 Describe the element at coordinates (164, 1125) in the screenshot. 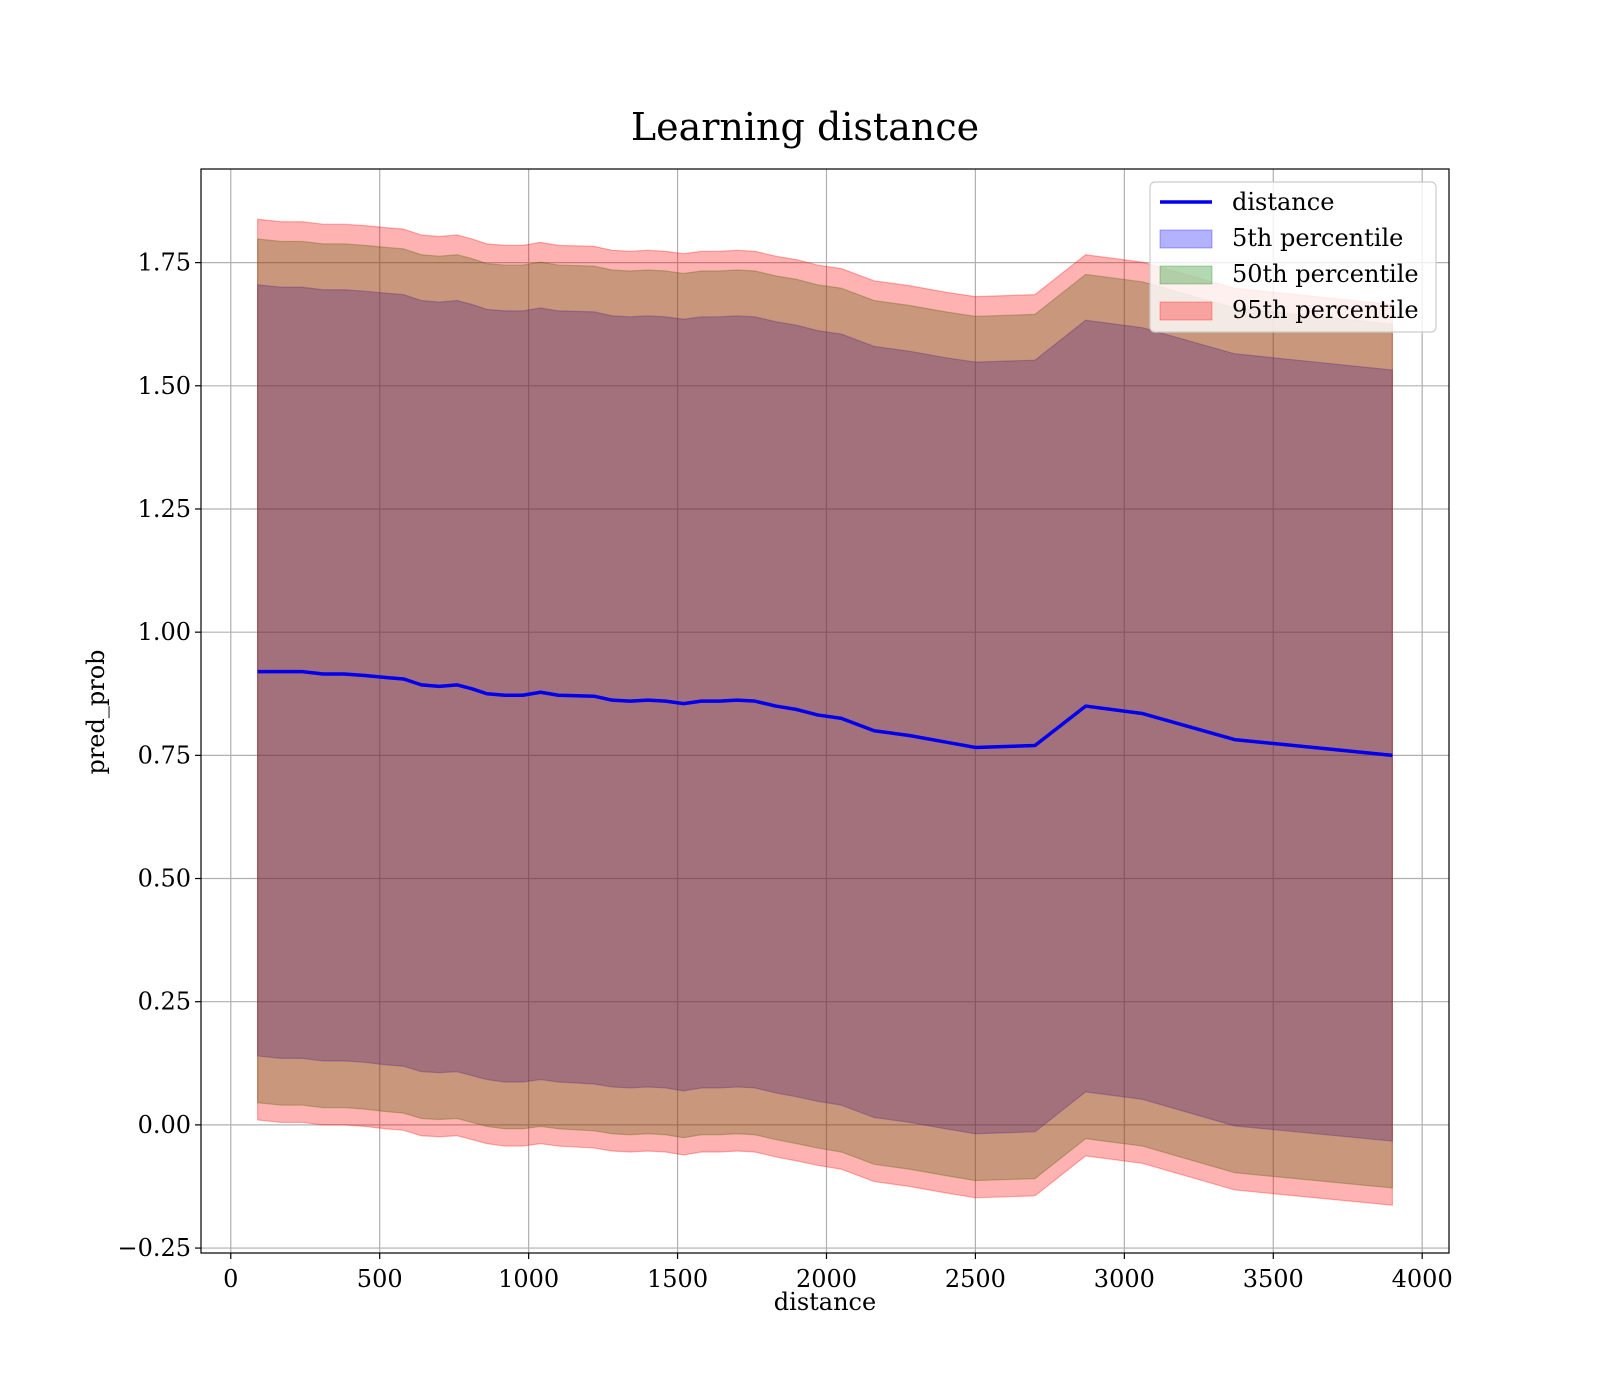

I see `y-tick-label: 0.00` at that location.